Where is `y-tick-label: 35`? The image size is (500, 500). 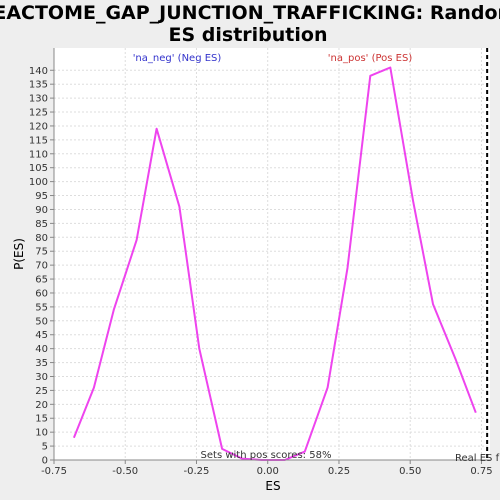 y-tick-label: 35 is located at coordinates (41, 363).